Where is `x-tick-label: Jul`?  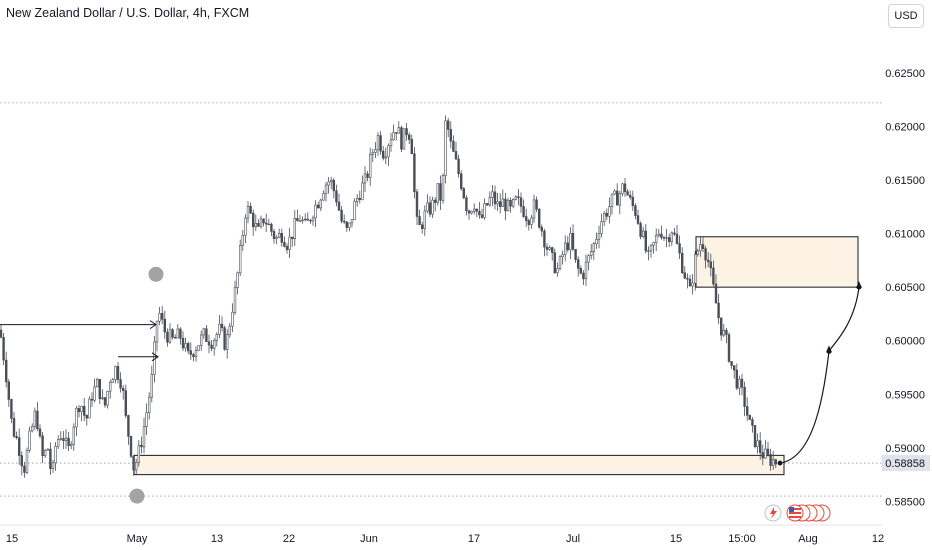 x-tick-label: Jul is located at coordinates (573, 539).